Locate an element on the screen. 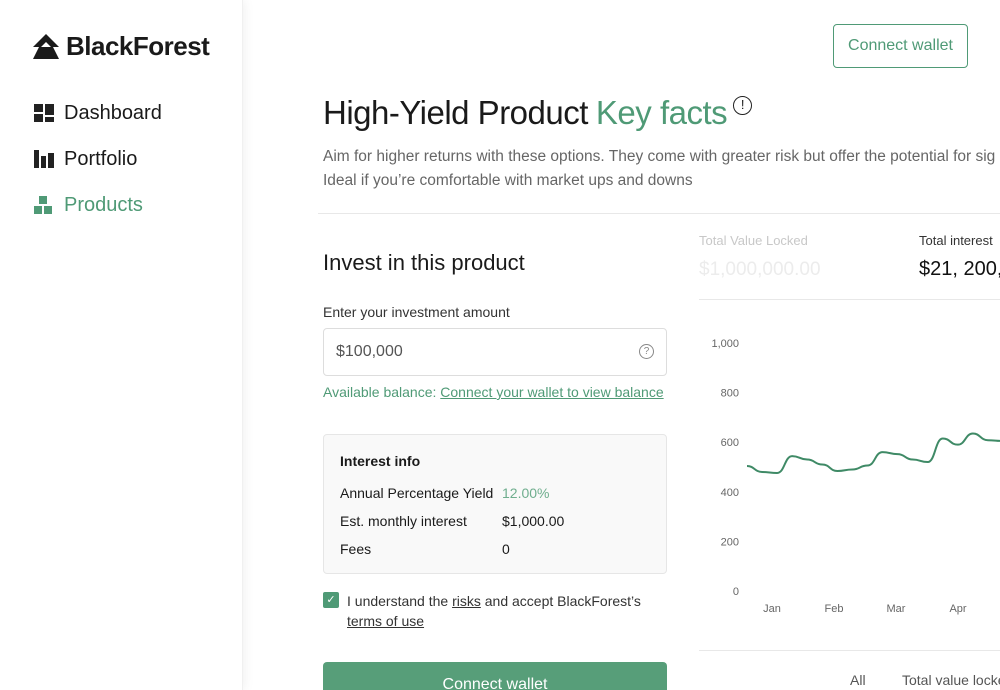 This screenshot has height=690, width=1000. total-interest-value: $21, 200, is located at coordinates (959, 269).